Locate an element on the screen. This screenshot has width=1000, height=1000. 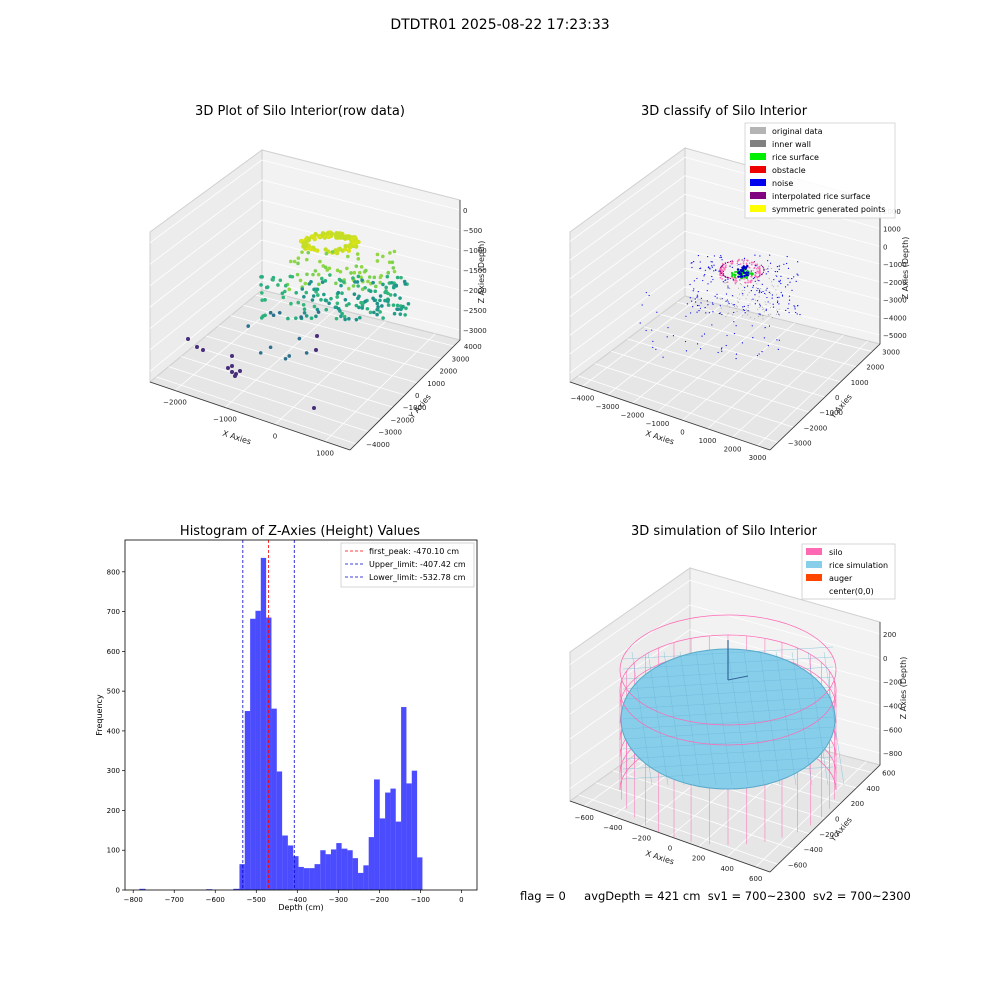
x-axis-label: X Axies is located at coordinates (236, 438).